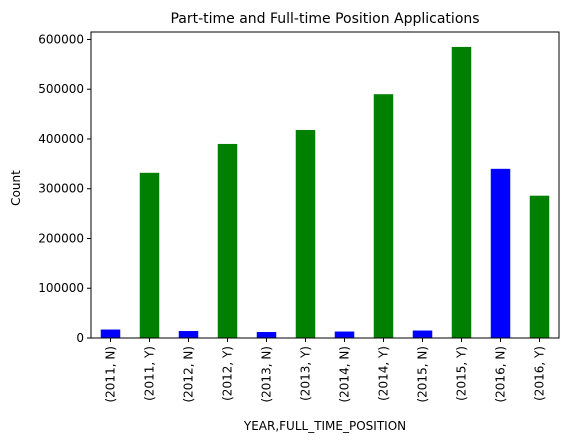 The height and width of the screenshot is (446, 570). Describe the element at coordinates (384, 373) in the screenshot. I see `x-tick-label: (2014, Y)` at that location.